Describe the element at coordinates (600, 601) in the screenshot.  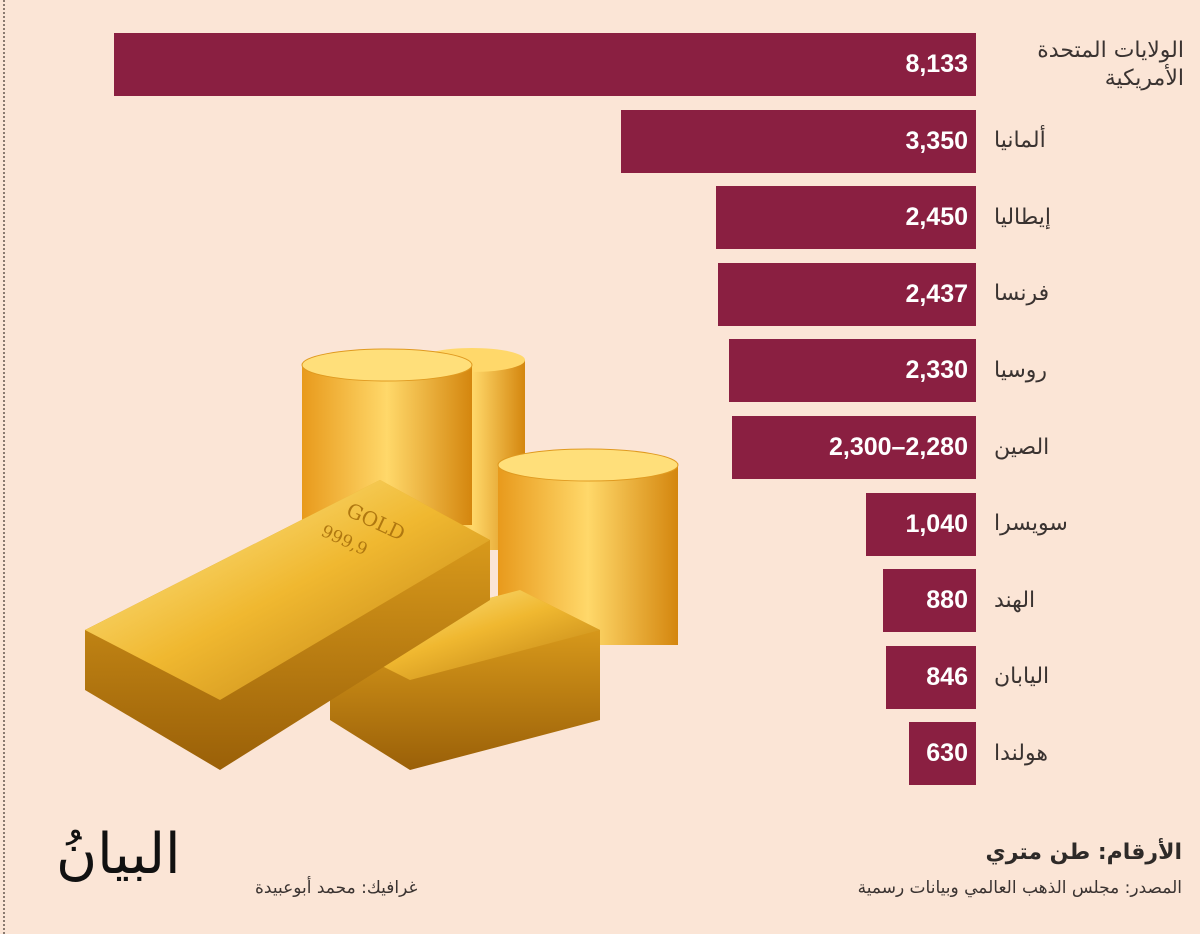
I see `bar-row: 880 الهند` at that location.